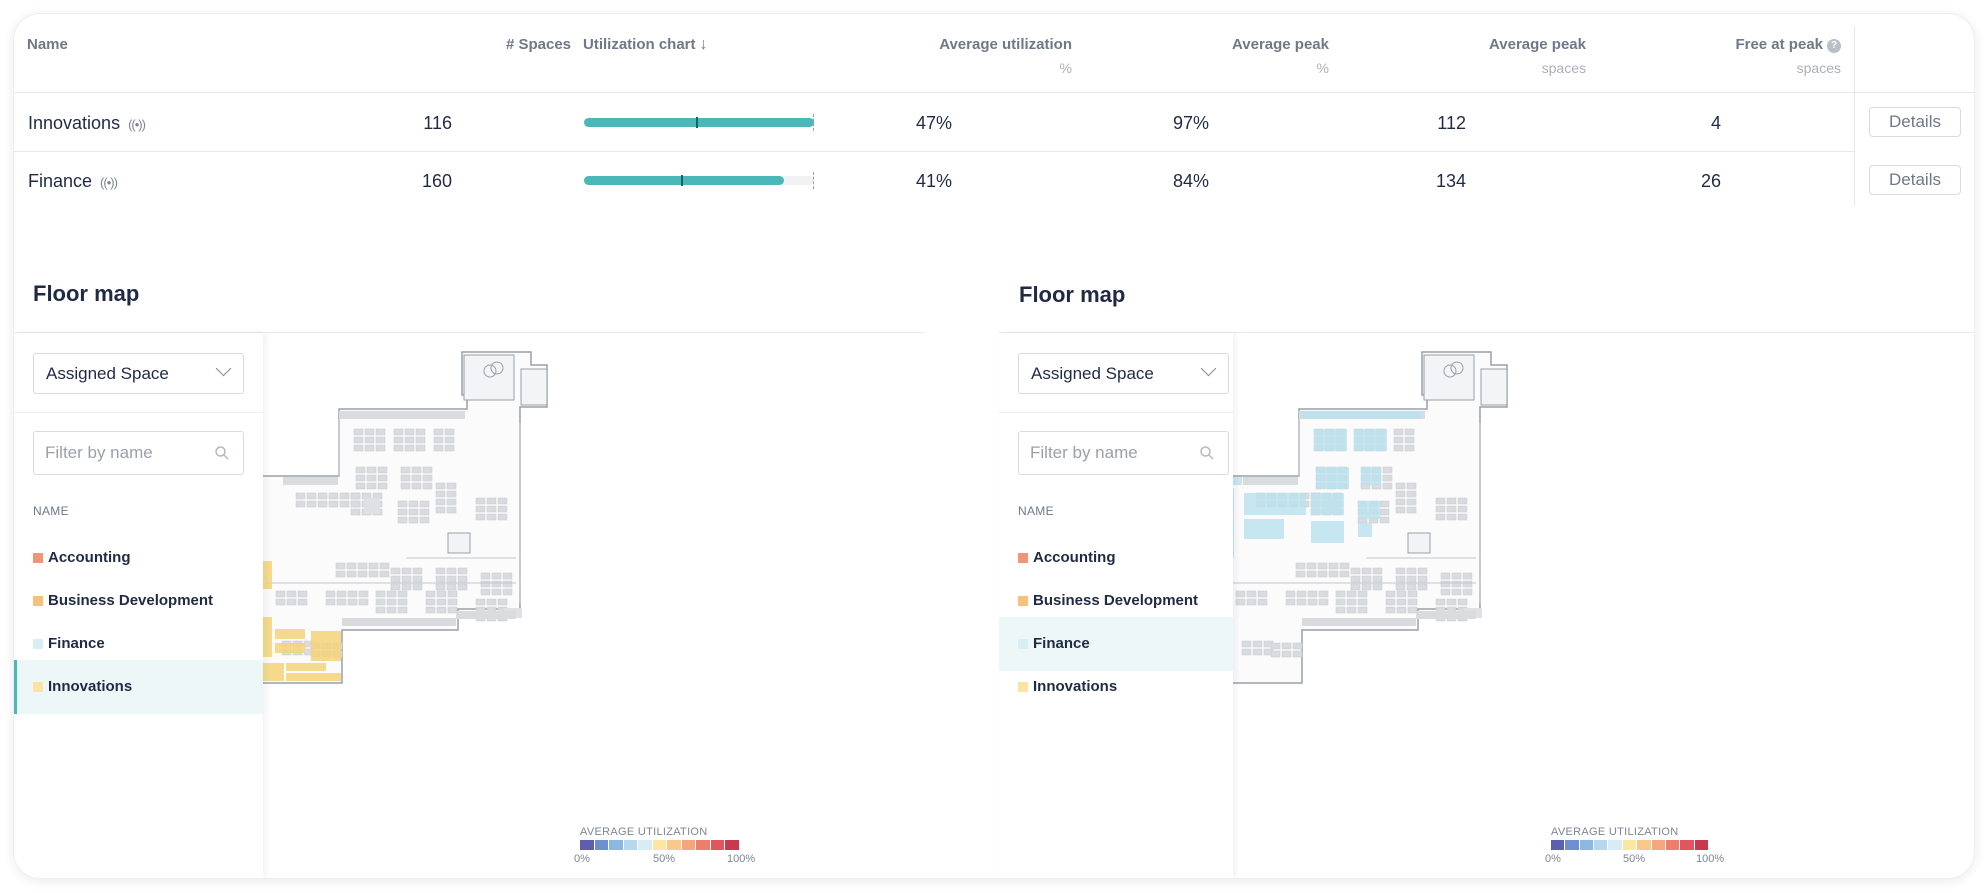 The width and height of the screenshot is (1988, 893). I want to click on row-free-at-peak: 4, so click(1715, 123).